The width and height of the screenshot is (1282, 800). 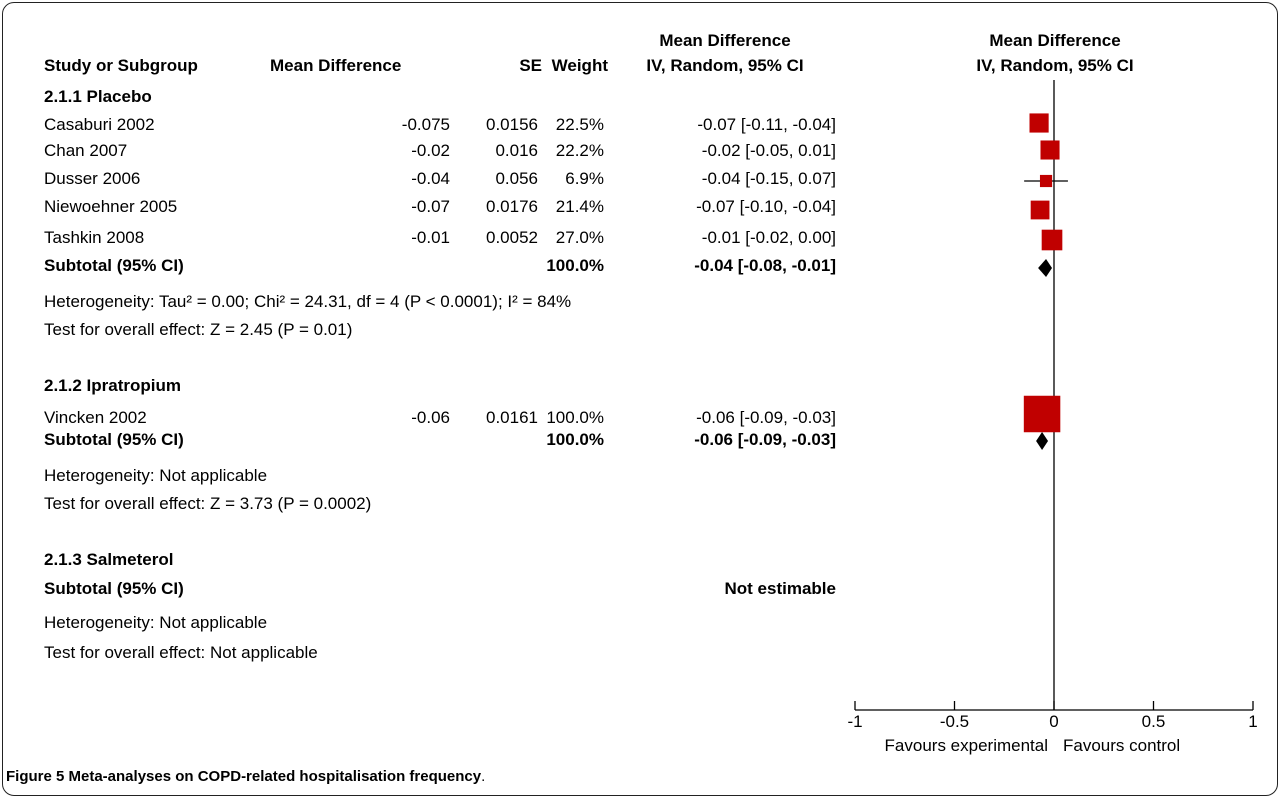 What do you see at coordinates (768, 237) in the screenshot?
I see `study-ci: -0.01 [-0.02, 0.00]` at bounding box center [768, 237].